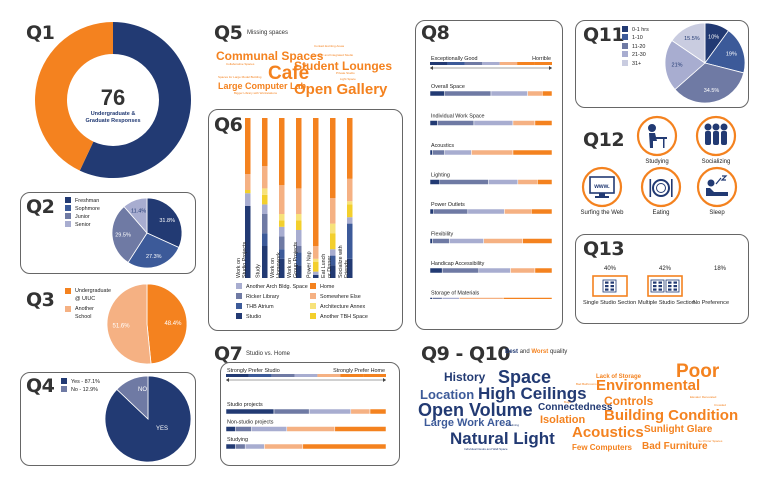  I want to click on q6-category-label: Study, so click(259, 271).